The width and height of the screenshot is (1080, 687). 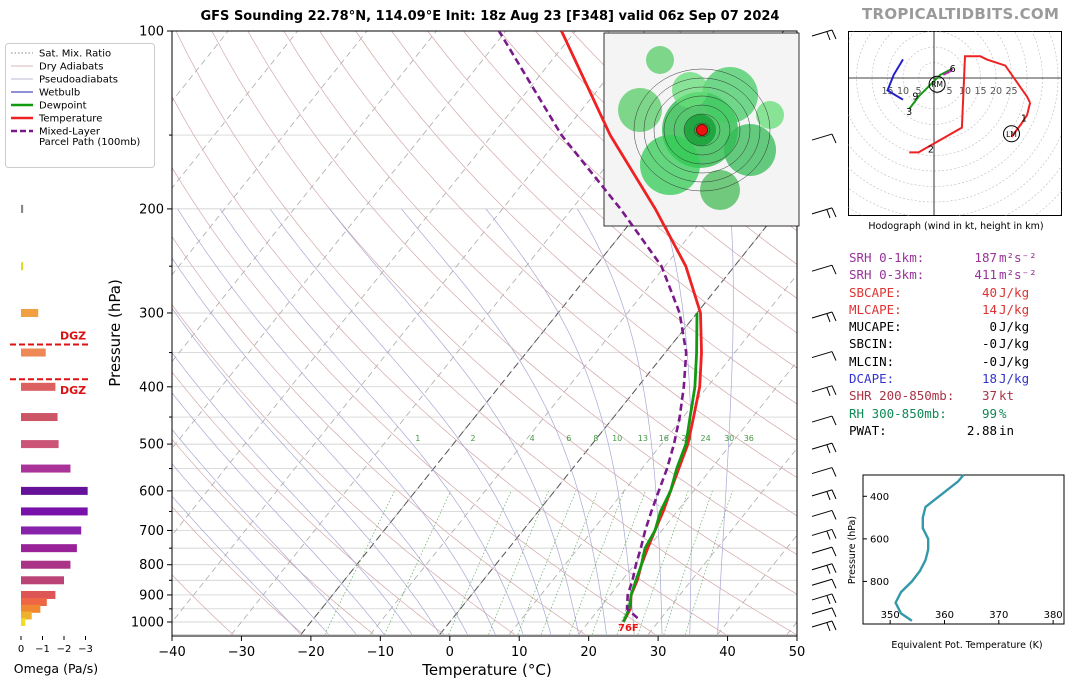 What do you see at coordinates (887, 257) in the screenshot?
I see `param-label: SRH 0-1km:` at bounding box center [887, 257].